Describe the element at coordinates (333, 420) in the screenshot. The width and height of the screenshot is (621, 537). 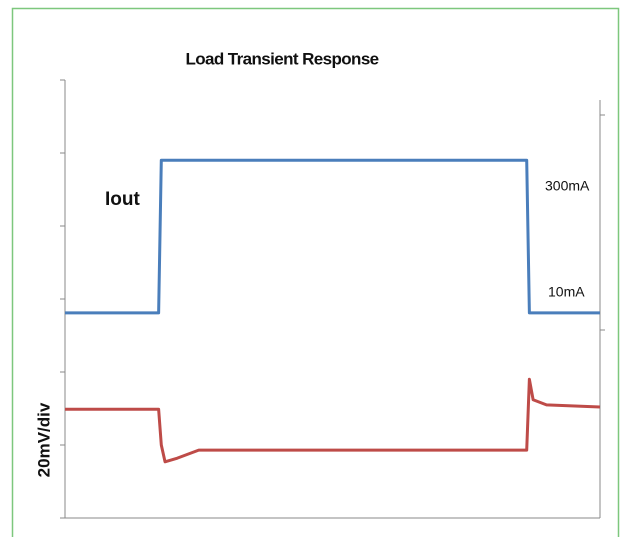
I see `series-line` at that location.